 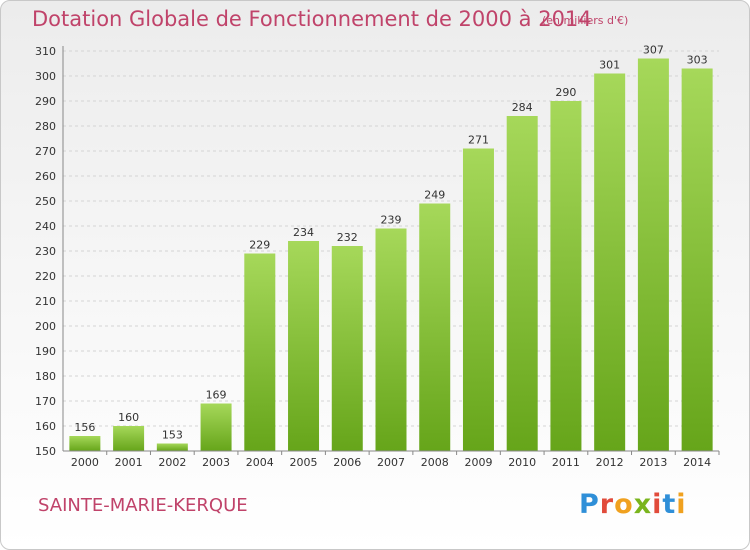 I want to click on data-label: 153, so click(x=172, y=435).